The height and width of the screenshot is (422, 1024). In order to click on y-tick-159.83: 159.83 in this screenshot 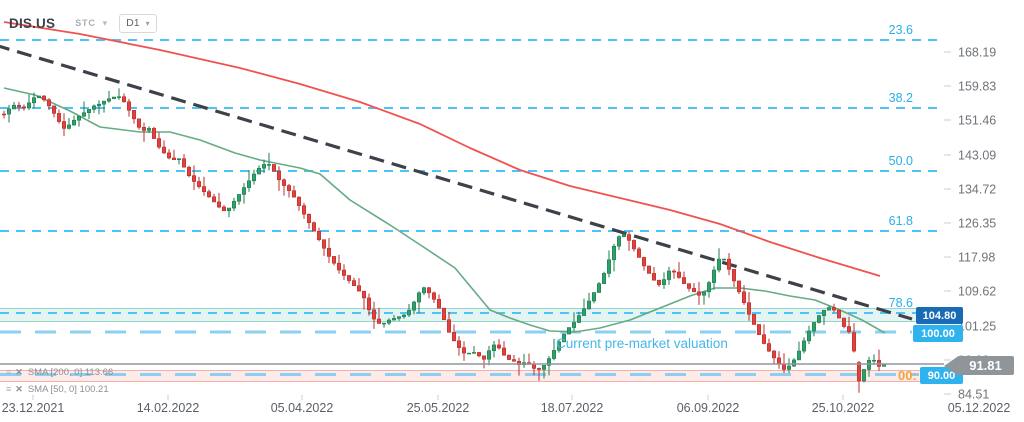, I will do `click(977, 87)`.